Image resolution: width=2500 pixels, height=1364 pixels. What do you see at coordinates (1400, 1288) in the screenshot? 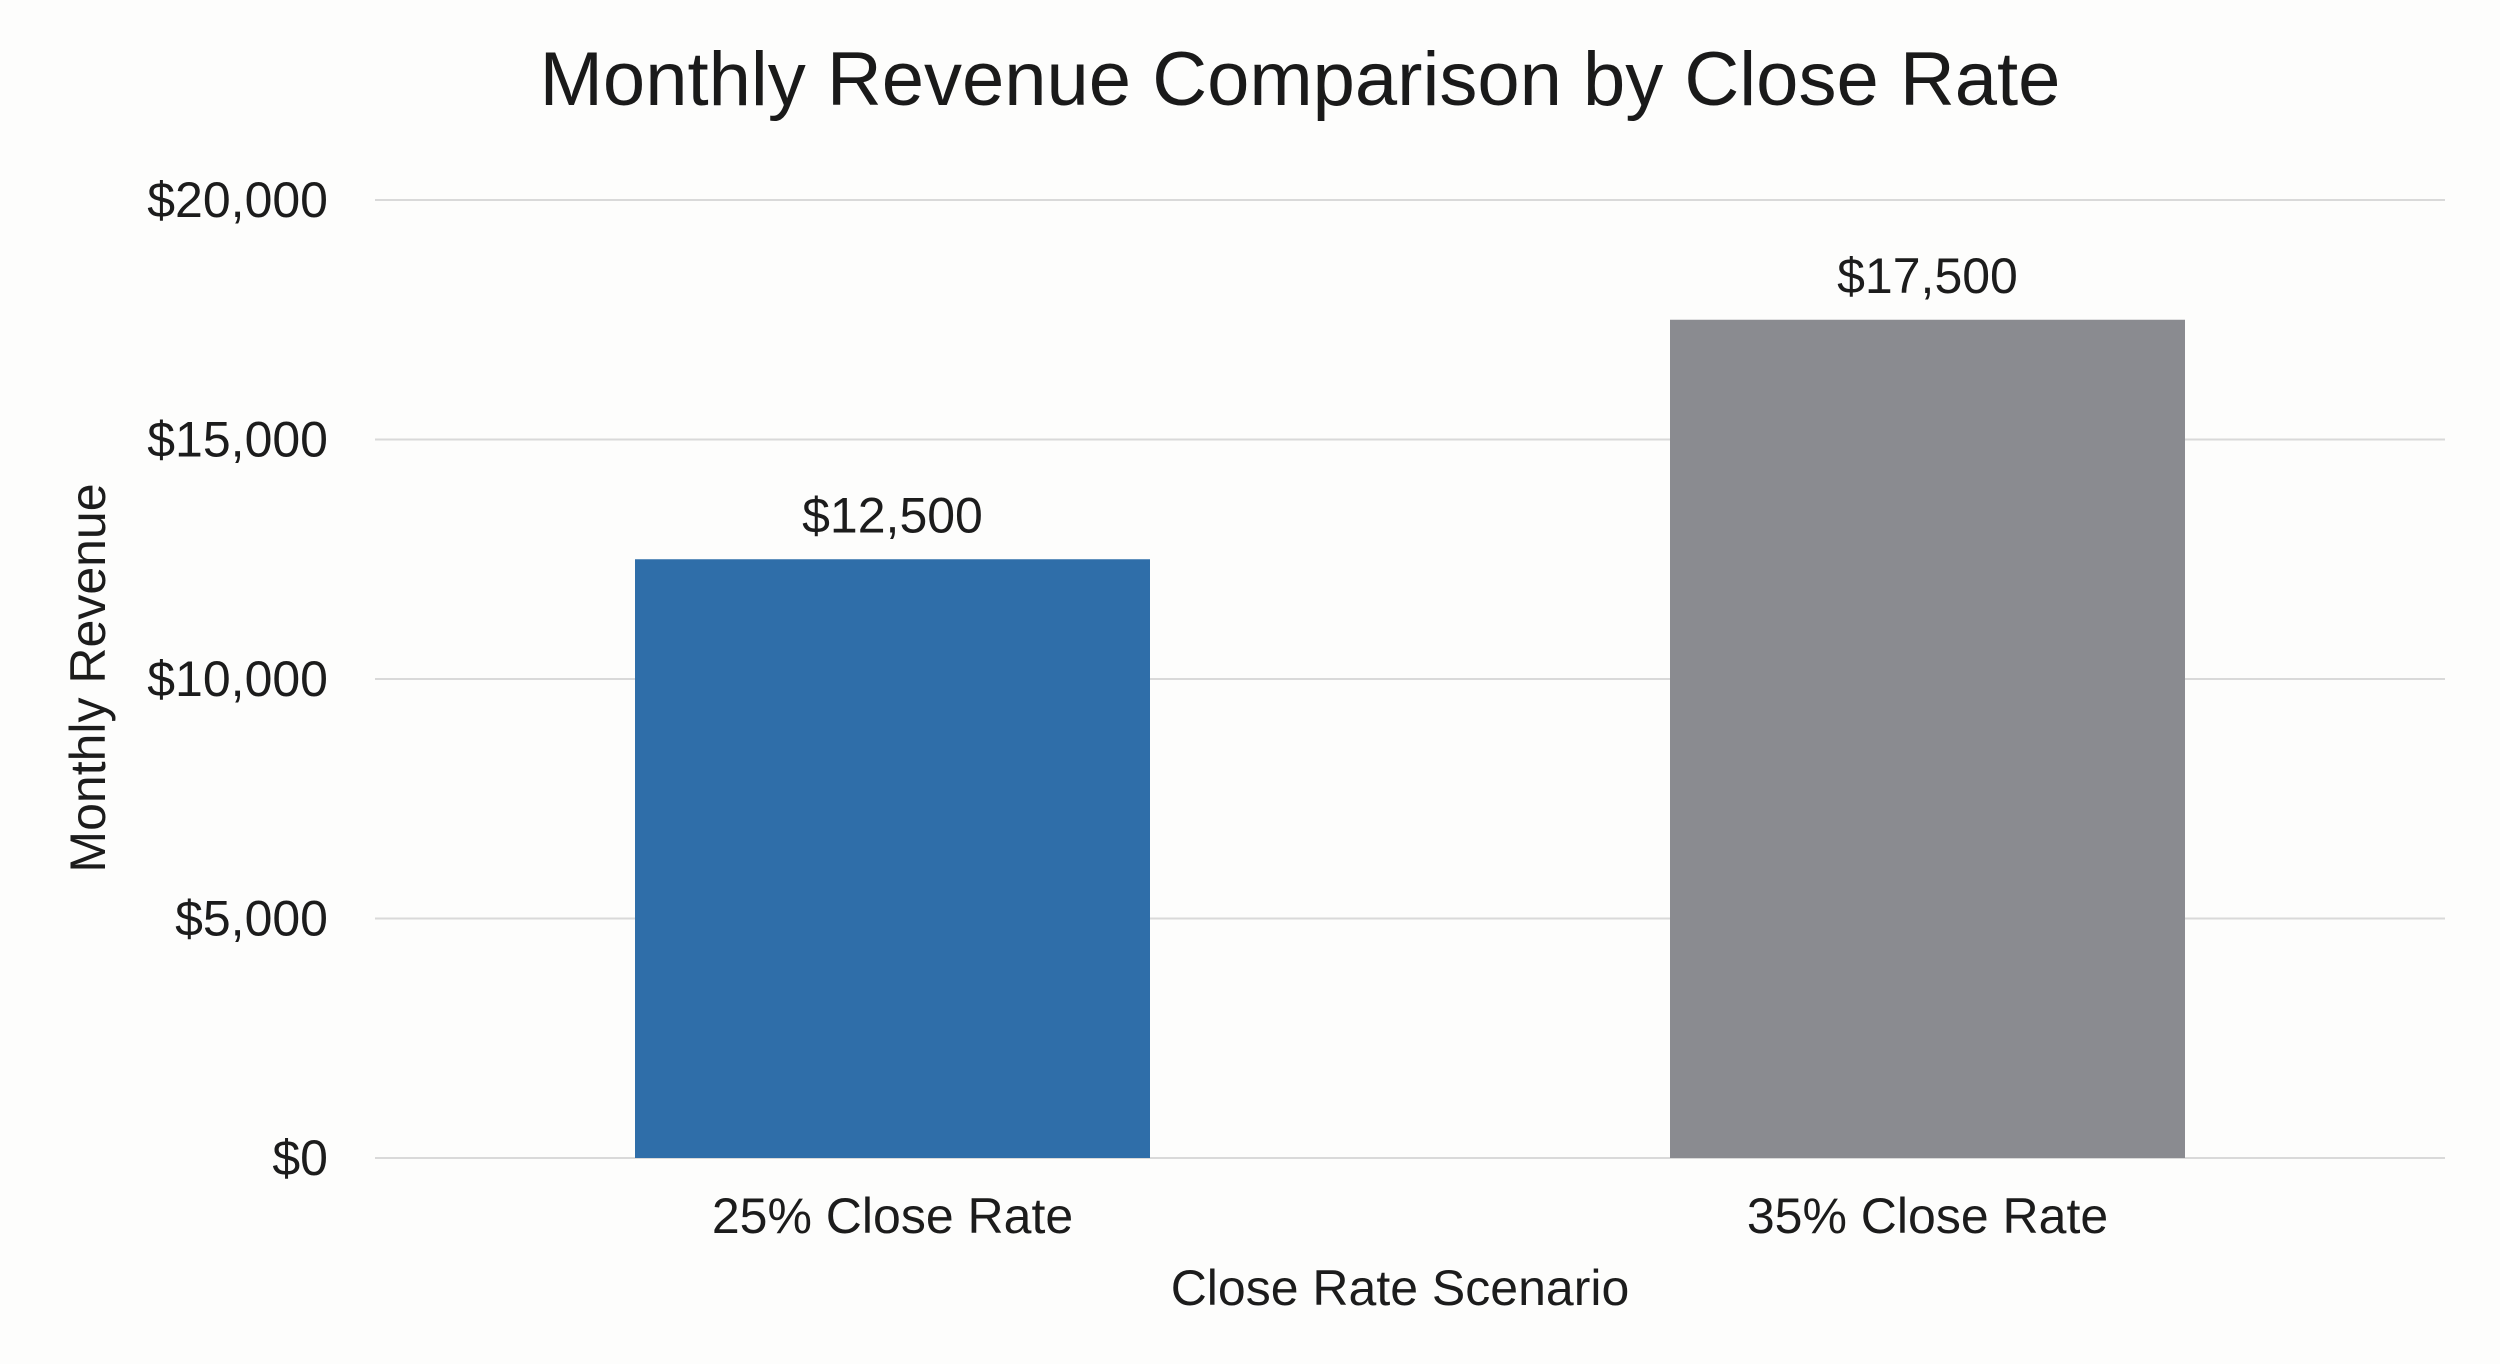
I see `x-axis-title: Close Rate Scenario` at bounding box center [1400, 1288].